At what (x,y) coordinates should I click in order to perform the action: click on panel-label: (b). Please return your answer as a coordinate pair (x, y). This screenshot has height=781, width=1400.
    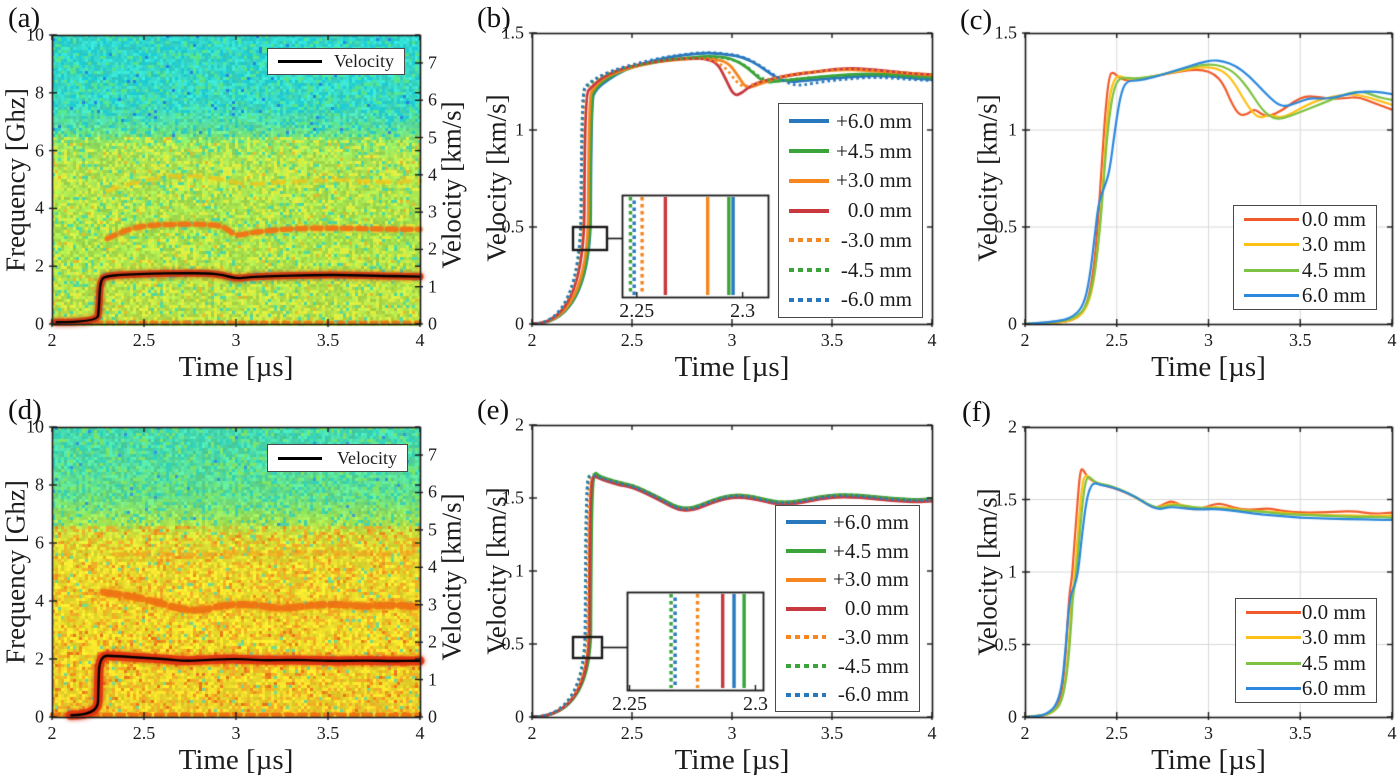
    Looking at the image, I should click on (494, 18).